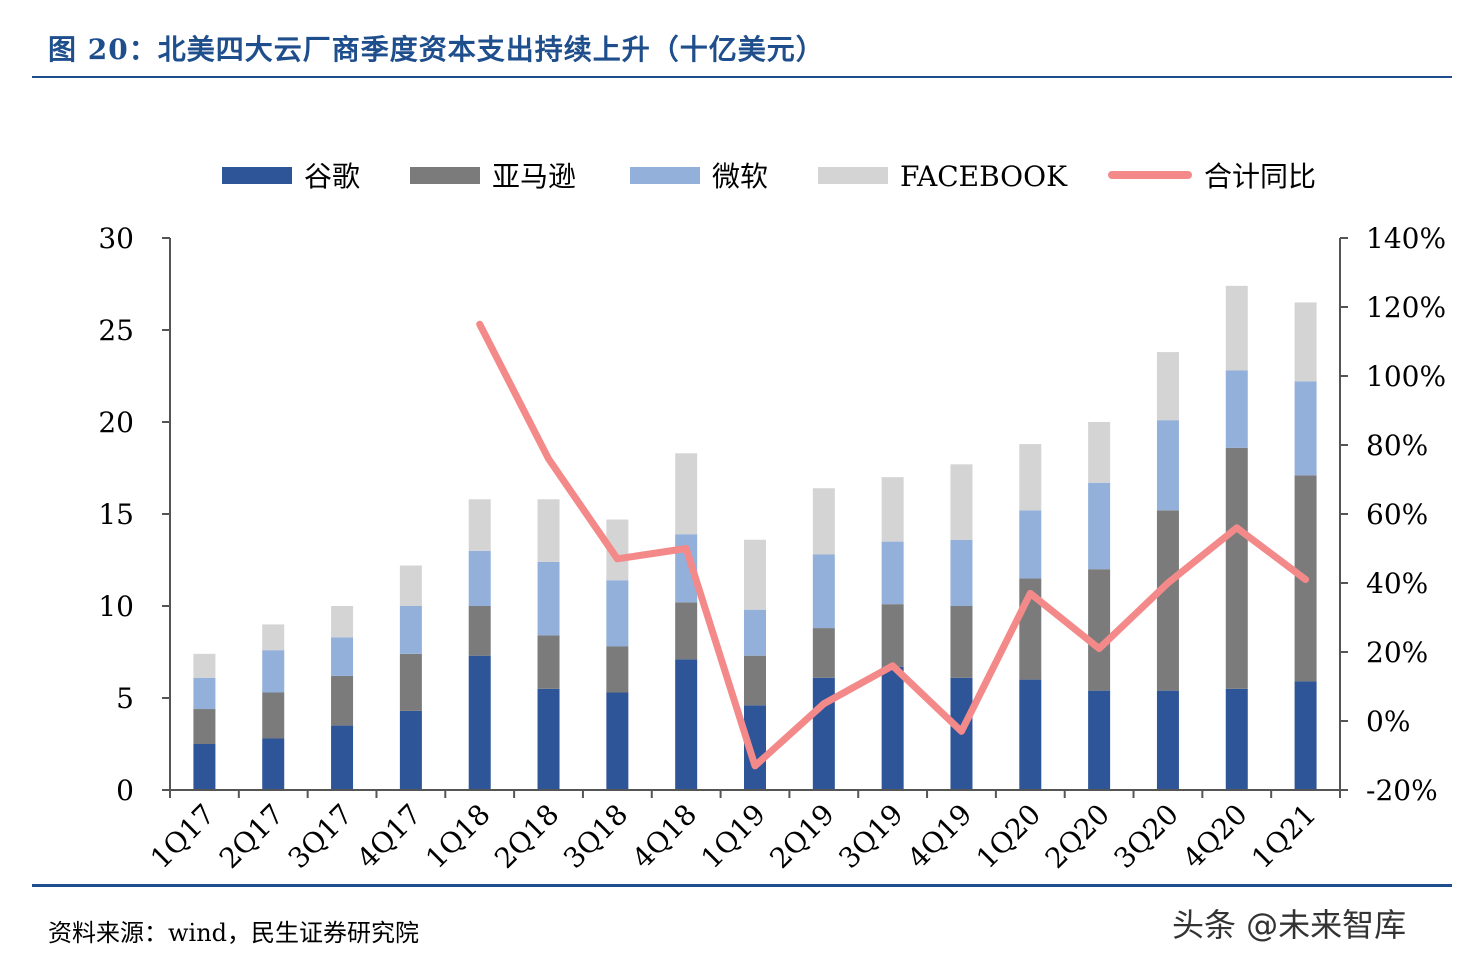  What do you see at coordinates (769, 176) in the screenshot?
I see `legend: 谷歌 亚马逊 微软 FACEBOOK 合计同比` at bounding box center [769, 176].